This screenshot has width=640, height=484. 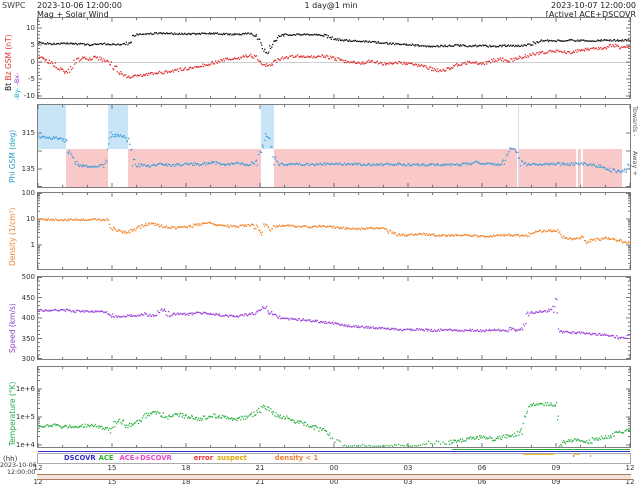 What do you see at coordinates (80, 458) in the screenshot?
I see `legend-item: DSCOVR` at bounding box center [80, 458].